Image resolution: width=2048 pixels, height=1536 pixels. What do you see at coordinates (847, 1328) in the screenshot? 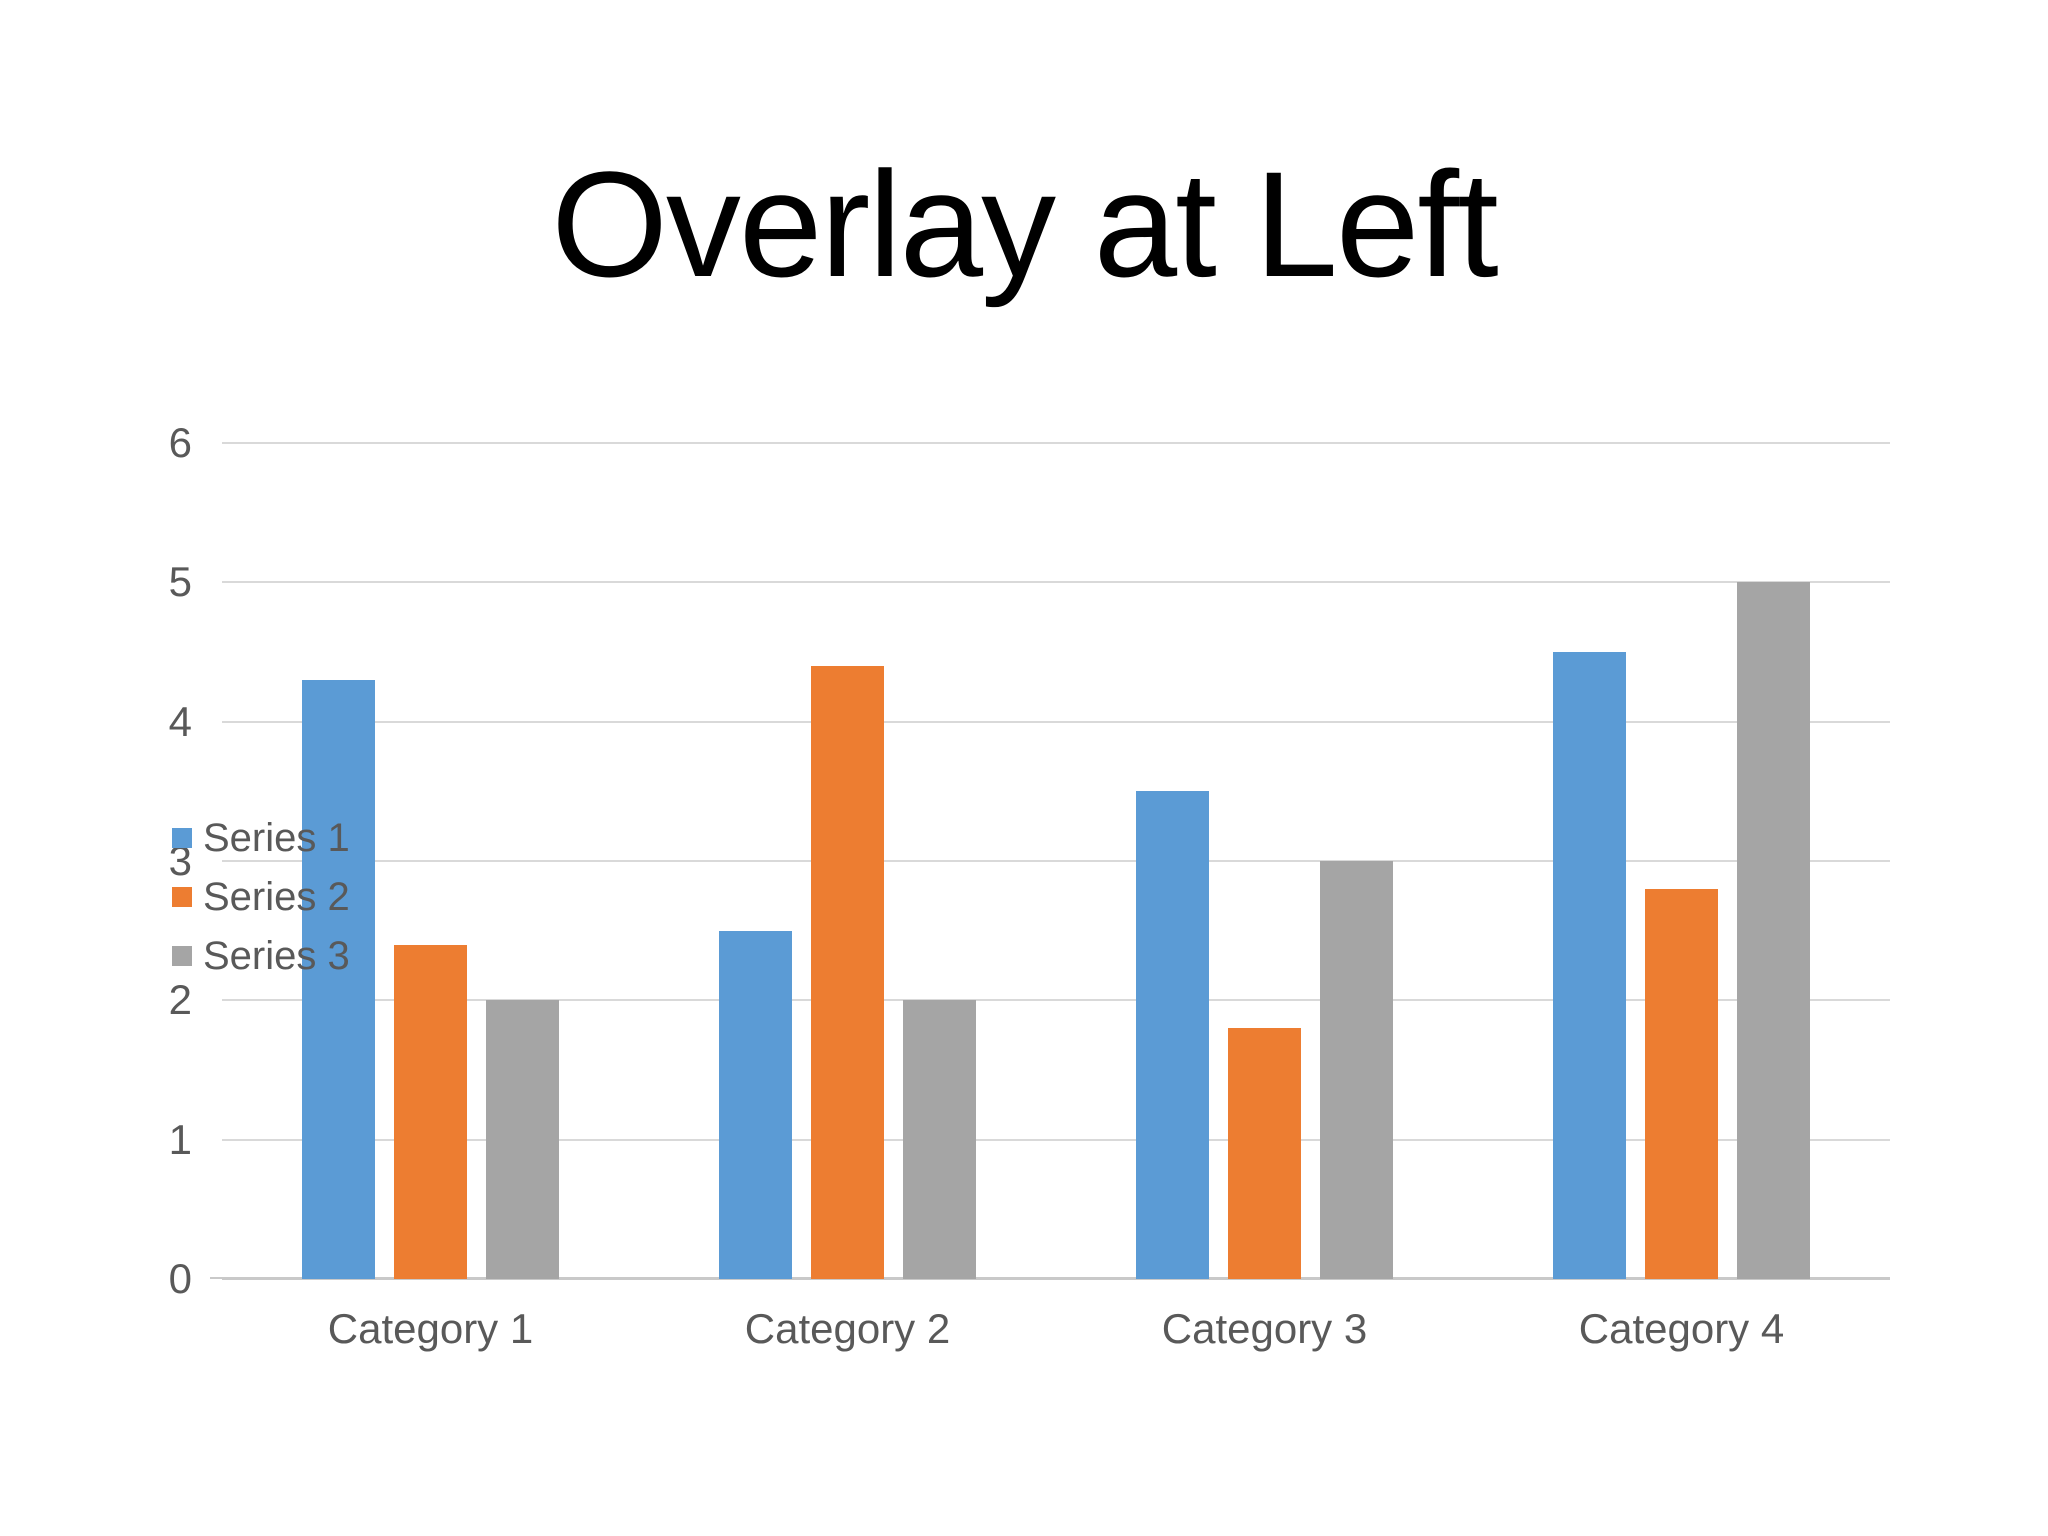
I see `category-label-2: Category 2` at bounding box center [847, 1328].